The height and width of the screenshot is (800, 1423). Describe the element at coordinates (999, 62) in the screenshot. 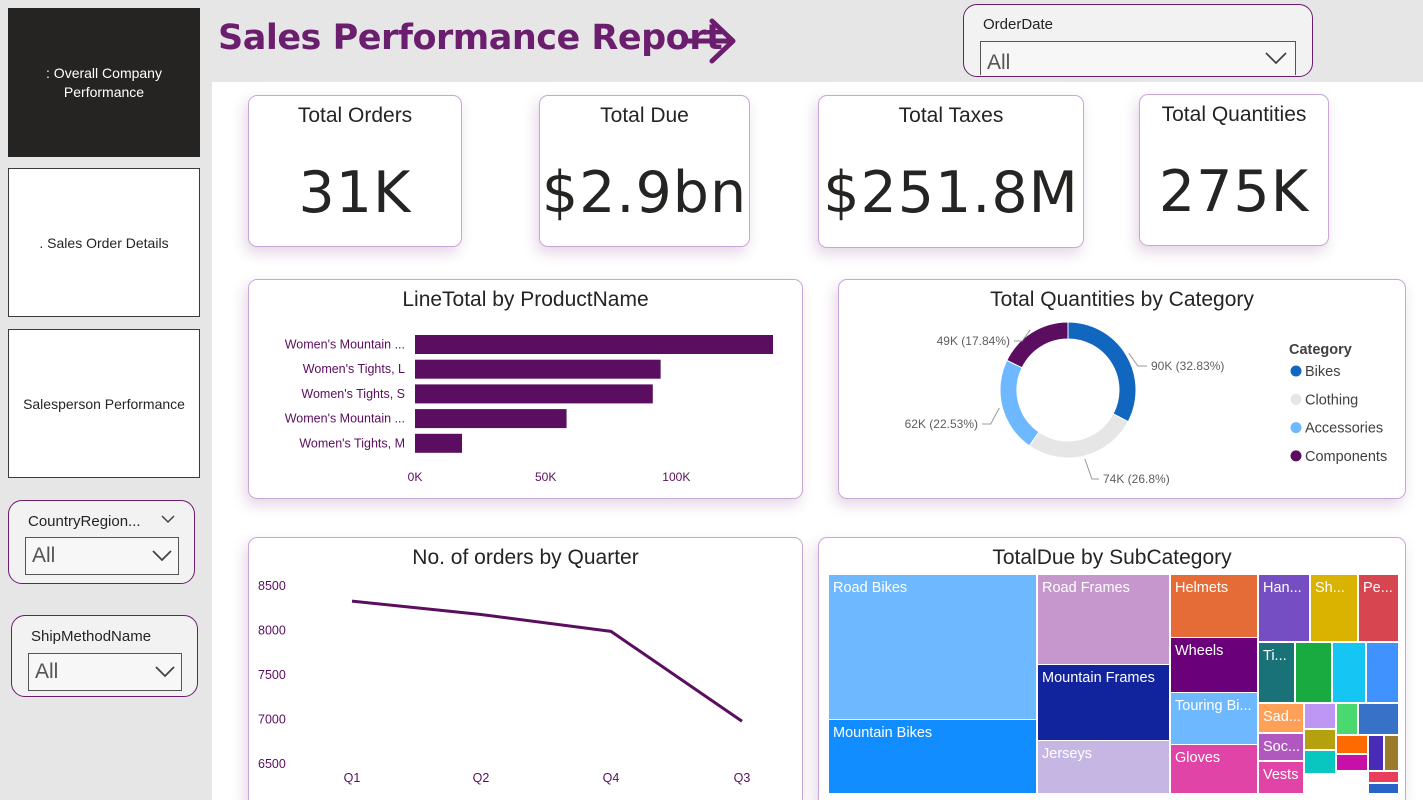

I see `order-date-value: All` at that location.